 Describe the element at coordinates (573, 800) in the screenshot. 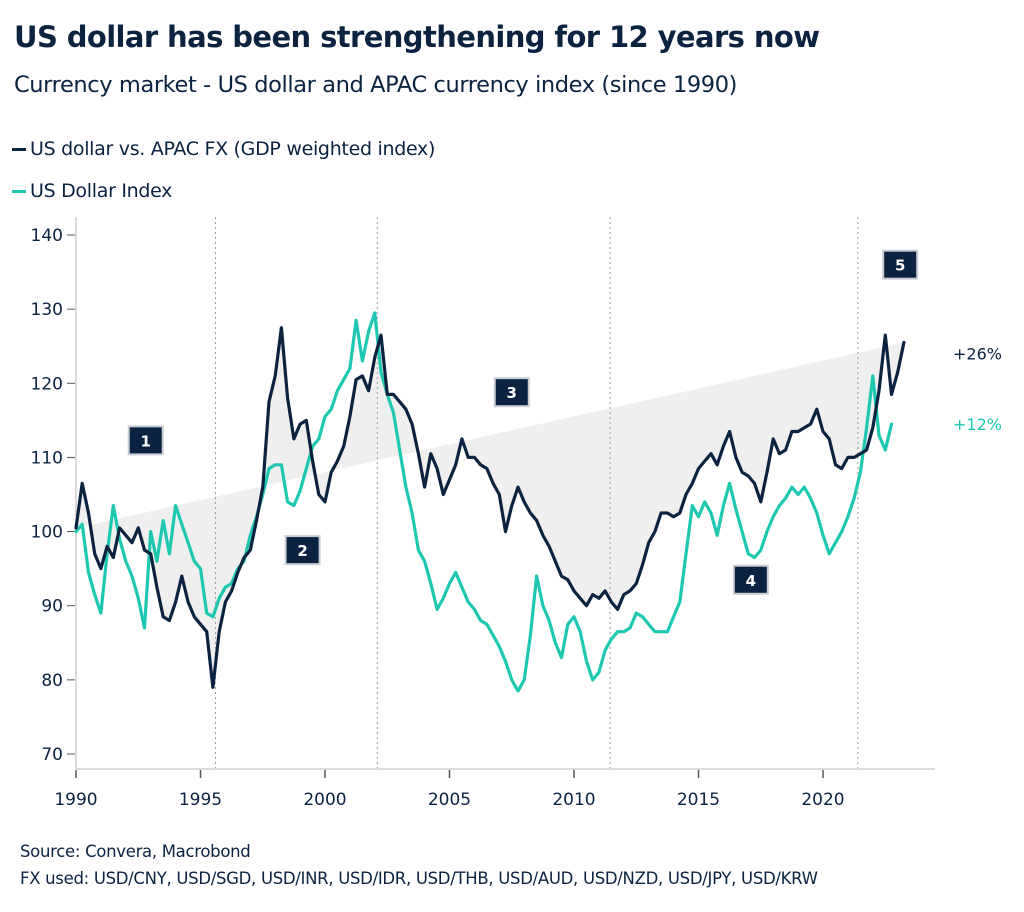

I see `x-tick-label: 2010` at that location.